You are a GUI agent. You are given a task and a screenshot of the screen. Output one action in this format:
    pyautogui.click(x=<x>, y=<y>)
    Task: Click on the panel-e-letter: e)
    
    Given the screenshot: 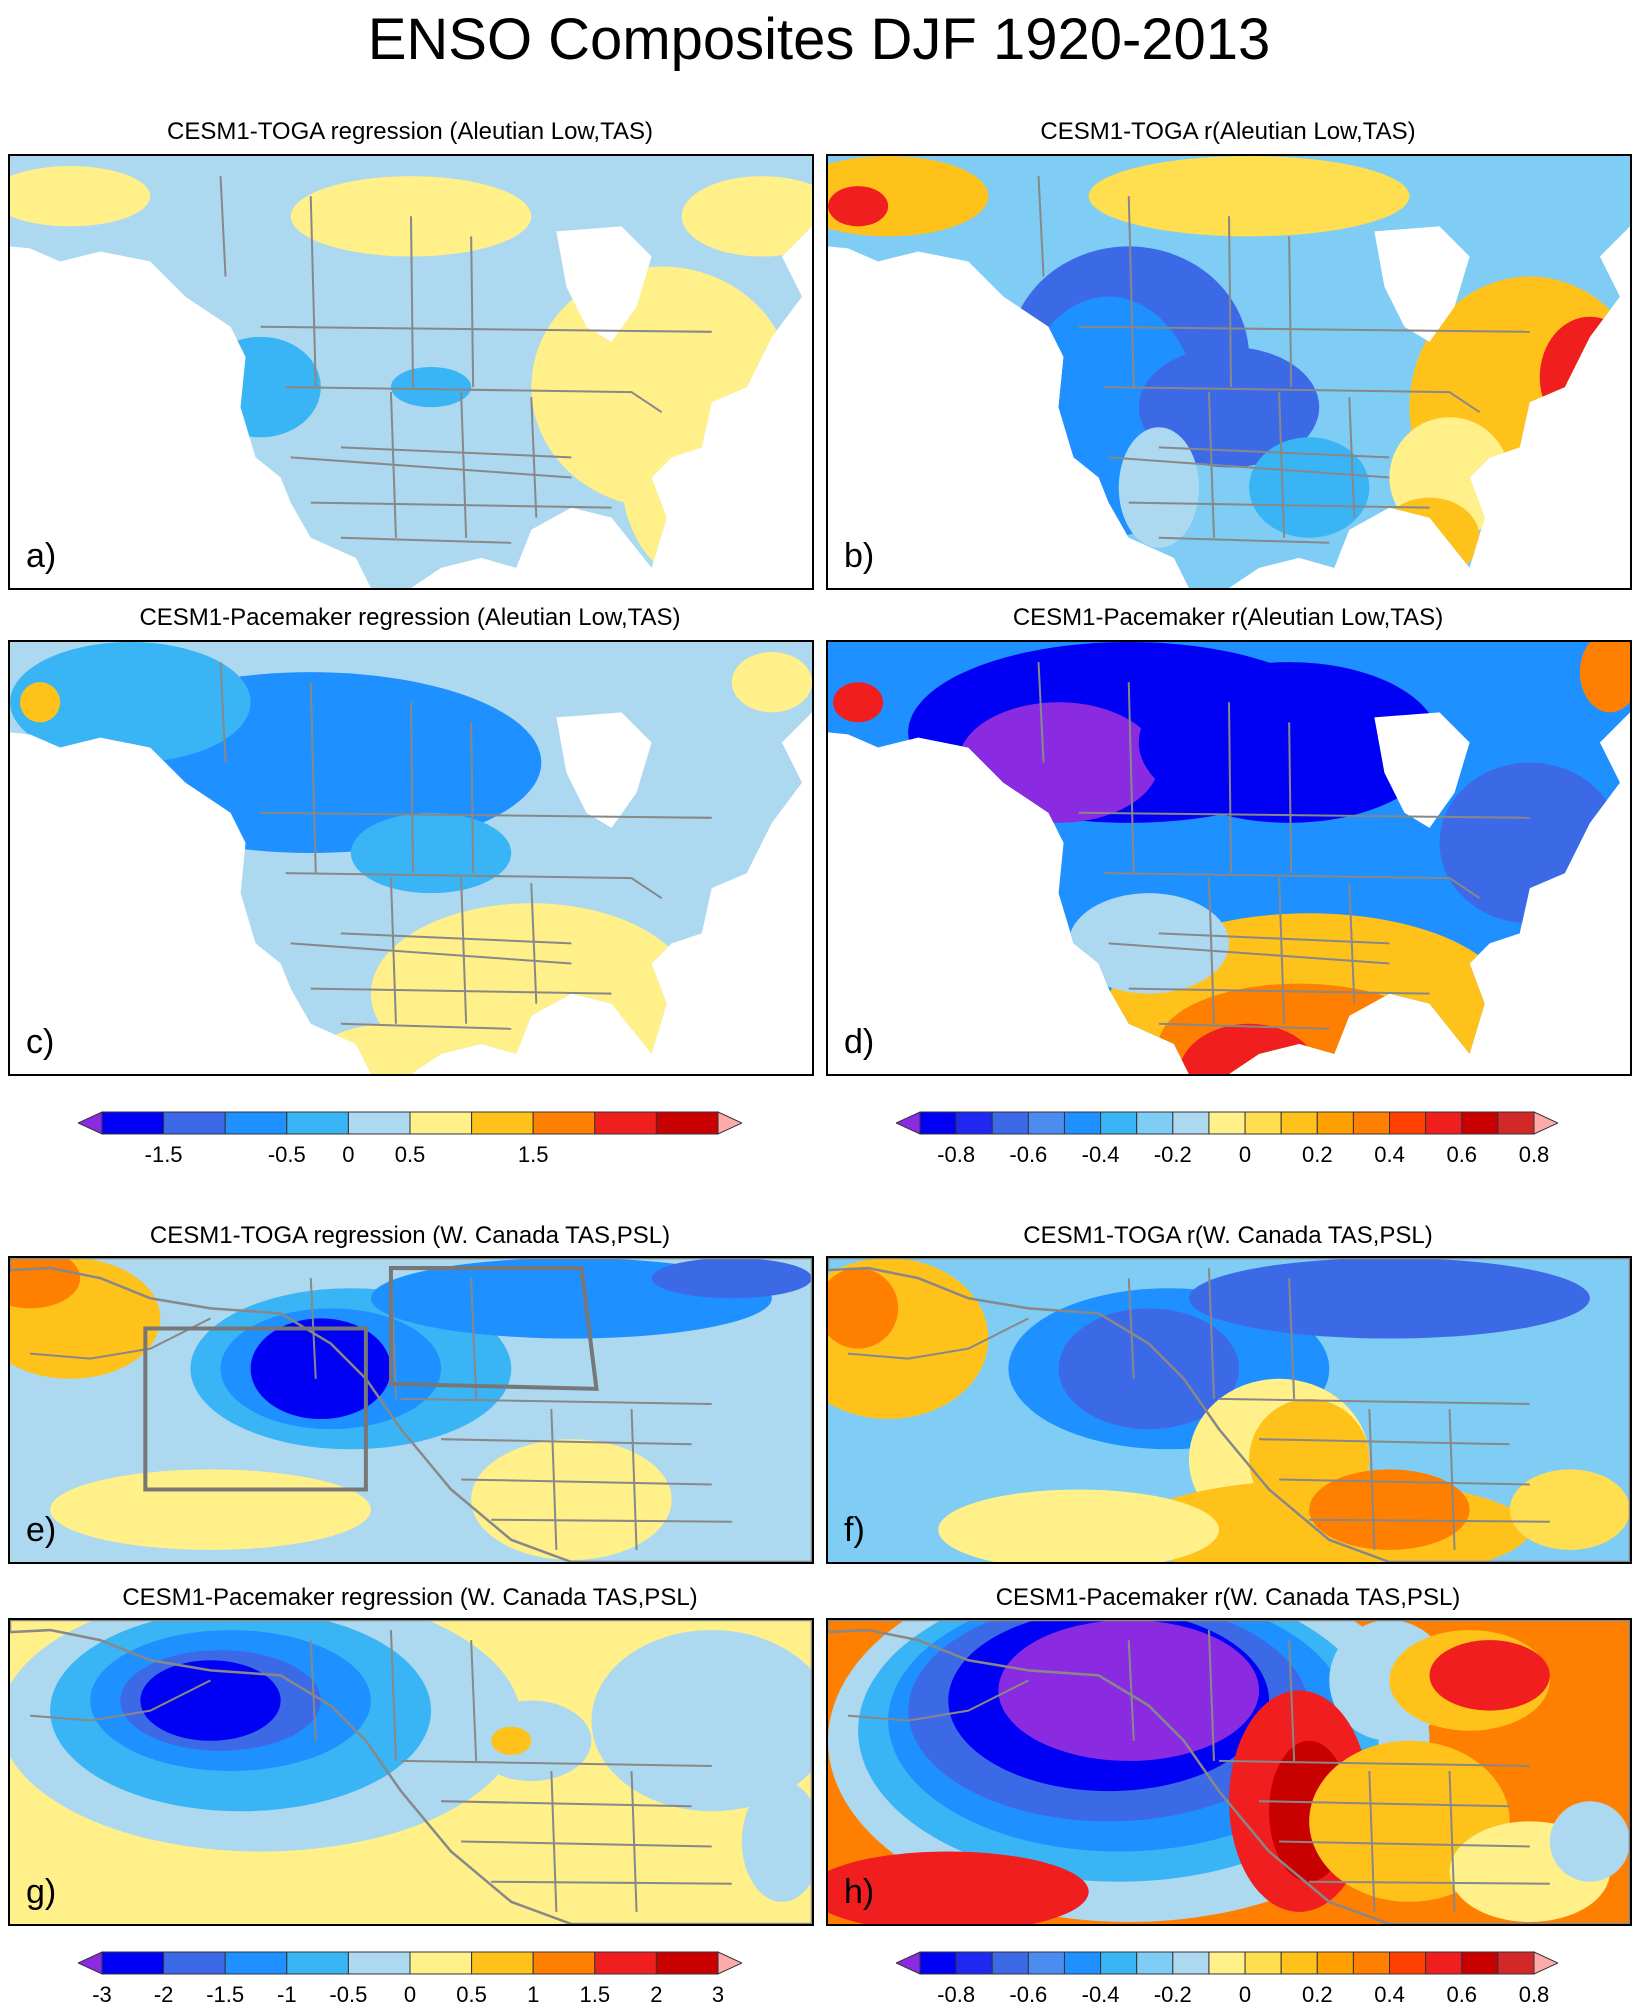 What is the action you would take?
    pyautogui.click(x=41, y=1530)
    